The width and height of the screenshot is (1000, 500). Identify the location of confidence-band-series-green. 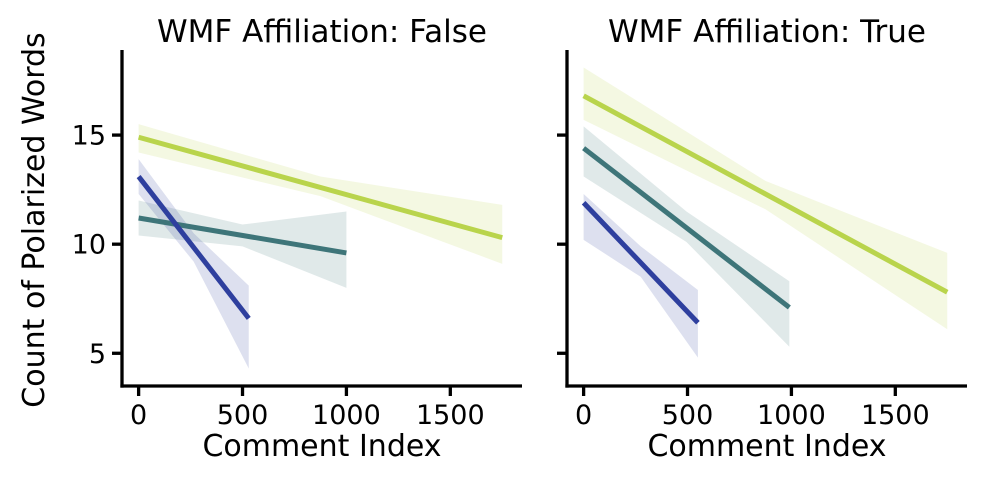
(320, 194).